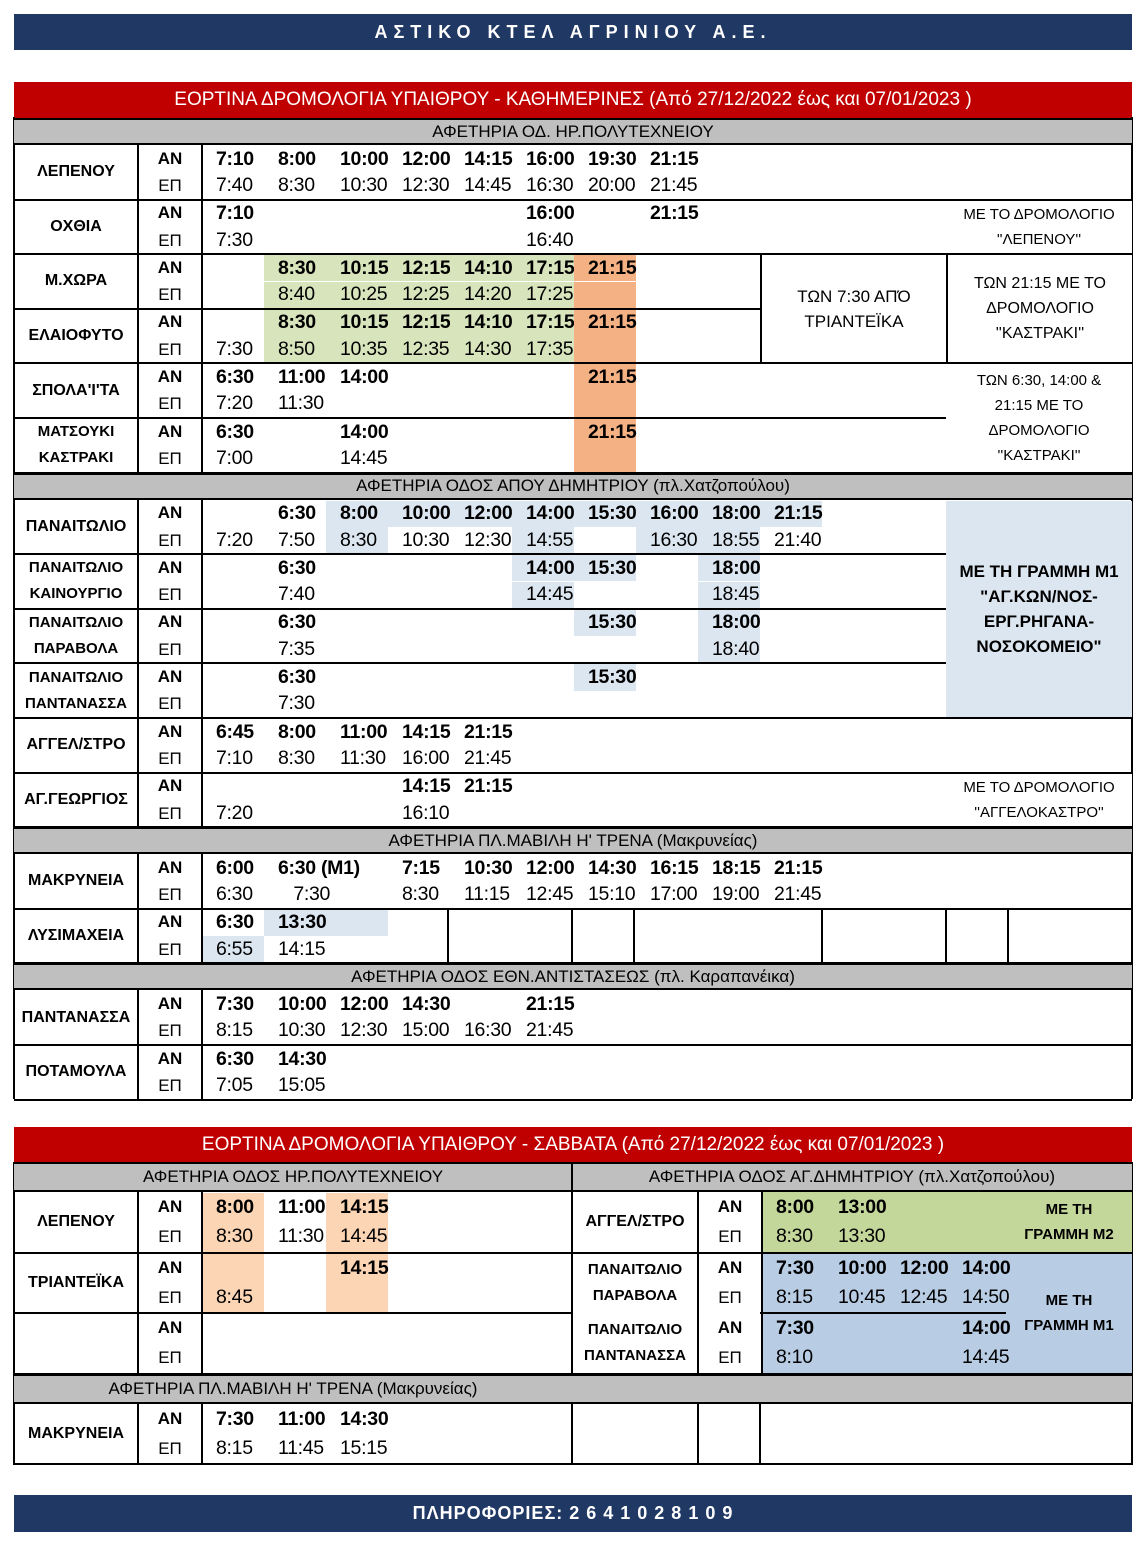  What do you see at coordinates (76, 281) in the screenshot?
I see `station-name: Μ.ΧΩΡΑ` at bounding box center [76, 281].